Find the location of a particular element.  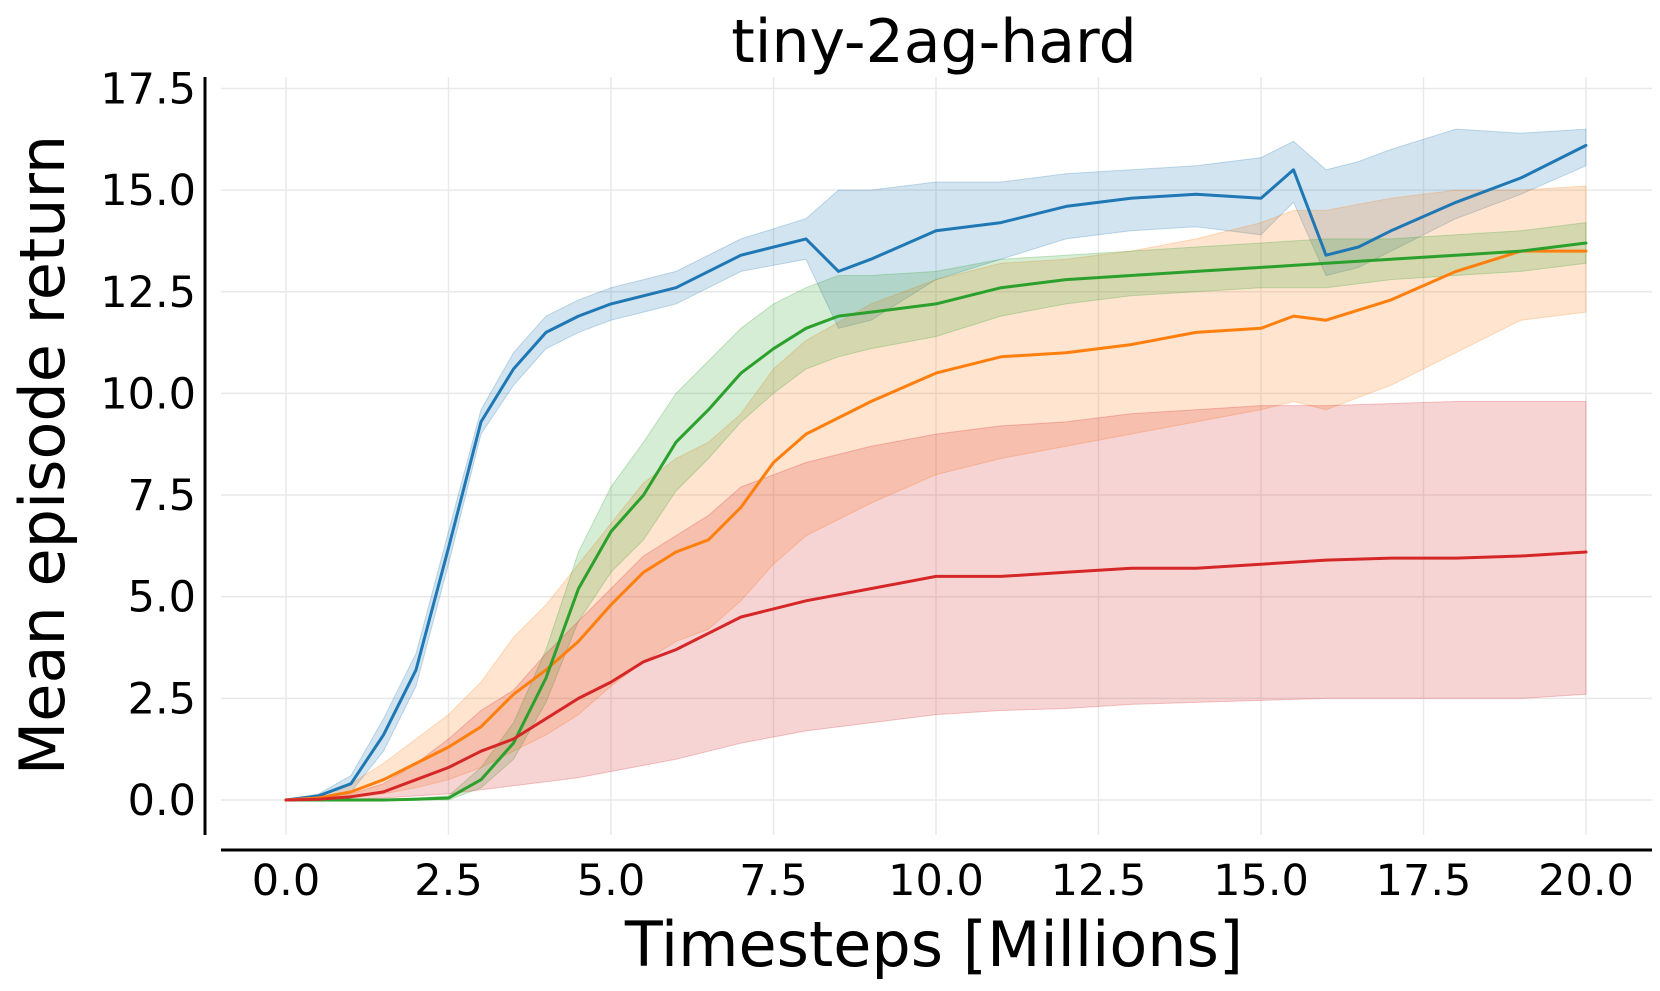

x-tick-label: 10.0 is located at coordinates (936, 881).